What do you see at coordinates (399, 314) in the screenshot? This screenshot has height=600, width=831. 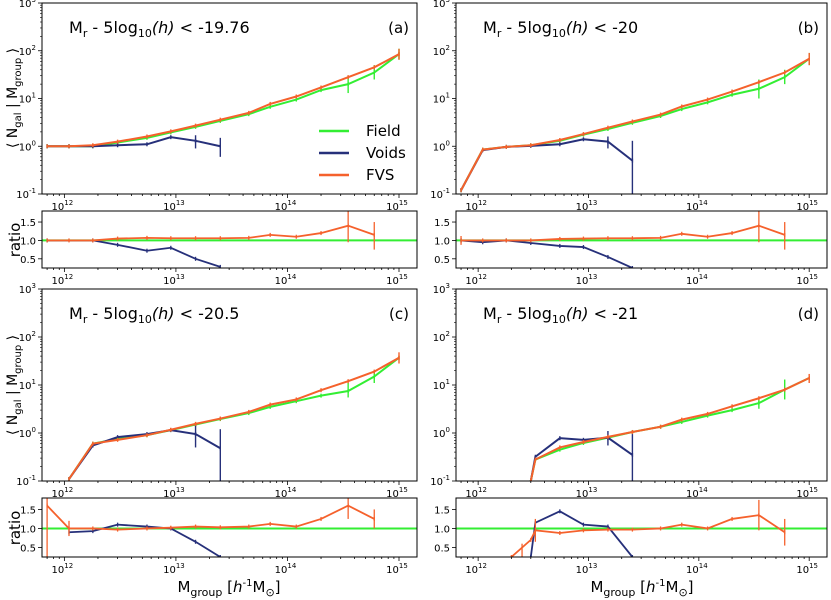 I see `panel-letter: (c)` at bounding box center [399, 314].